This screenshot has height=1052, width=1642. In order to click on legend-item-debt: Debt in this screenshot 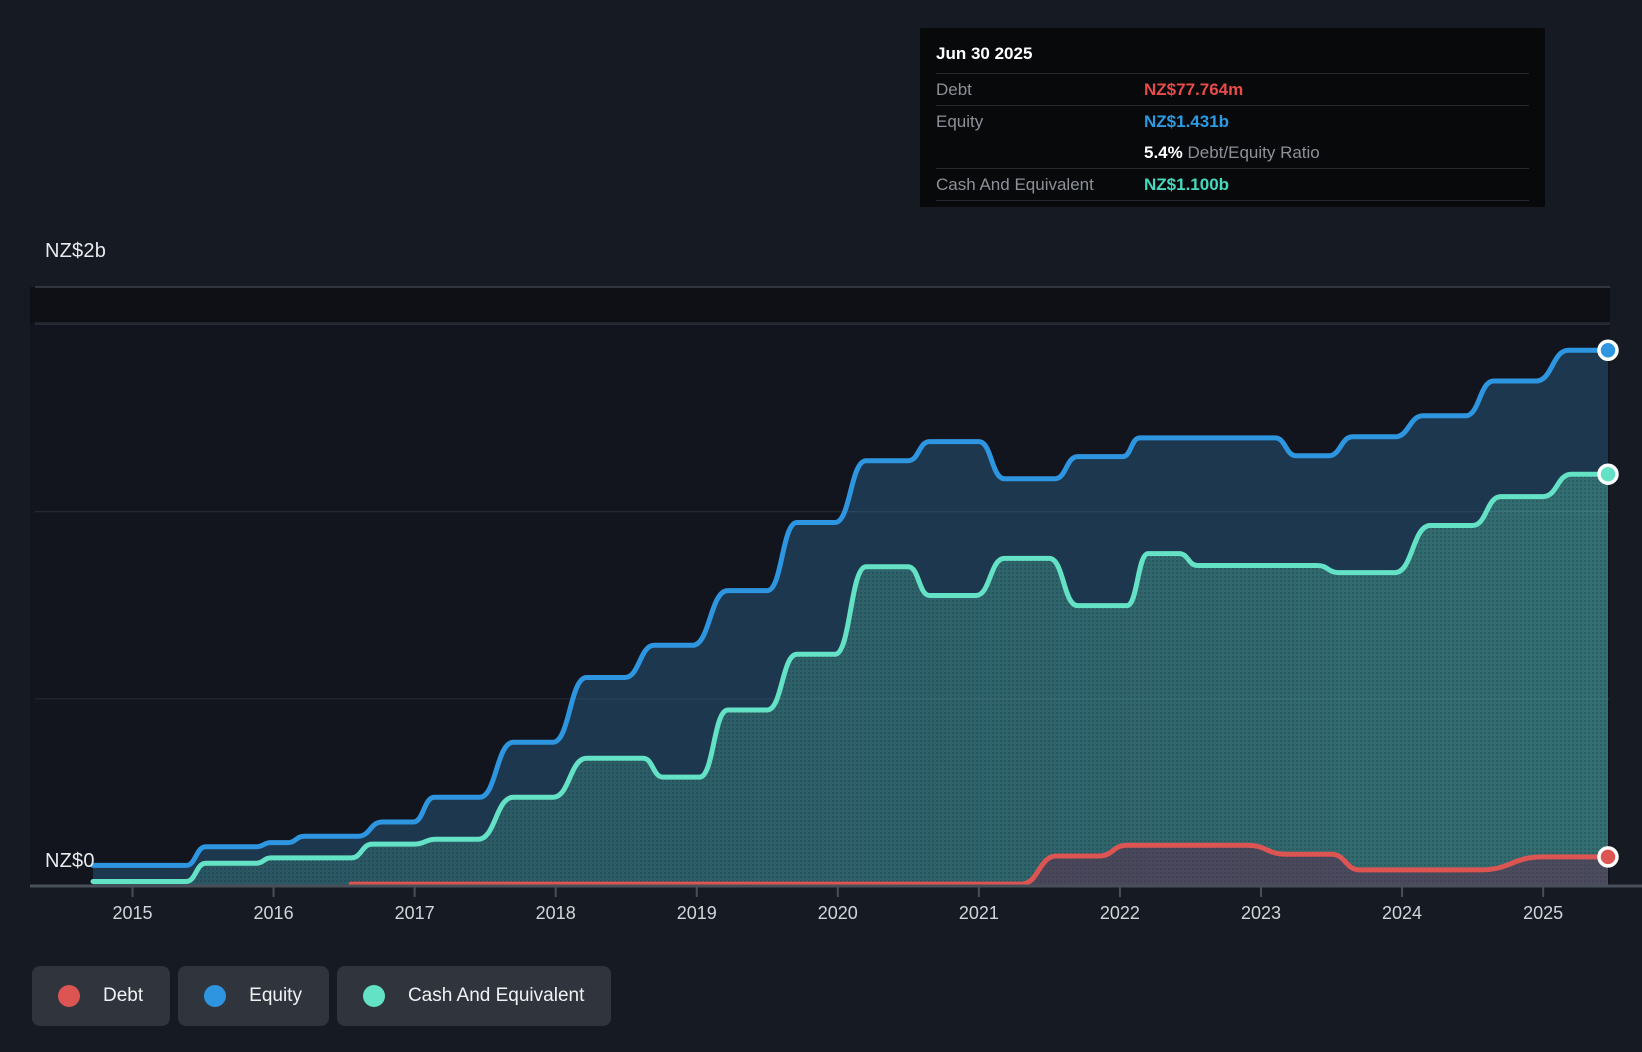, I will do `click(101, 996)`.